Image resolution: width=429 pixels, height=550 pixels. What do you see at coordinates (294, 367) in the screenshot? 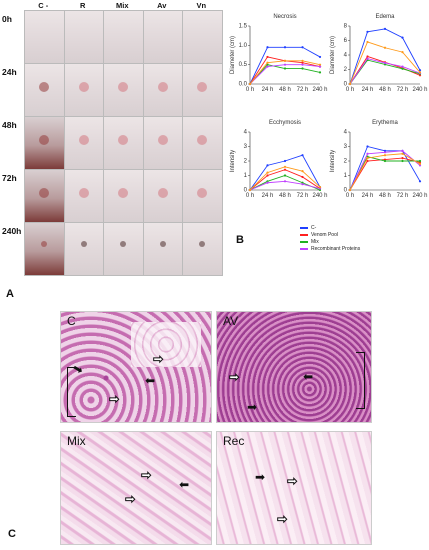
I see `histo-panel-av: AV ➡ ➡ ➡` at bounding box center [294, 367].